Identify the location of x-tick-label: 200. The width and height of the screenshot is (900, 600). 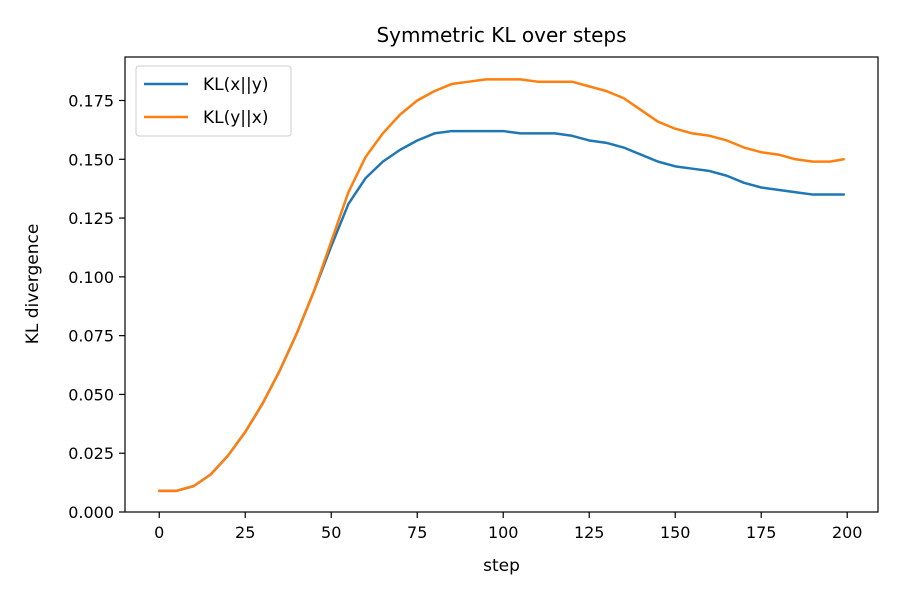
(847, 532).